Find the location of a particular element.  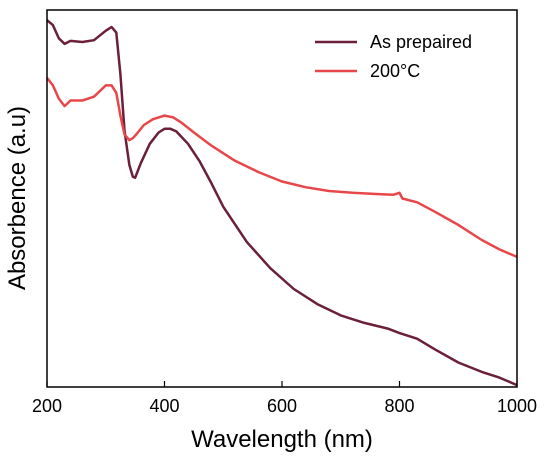

x-axis-ticks: 200 400 600 800 1000 is located at coordinates (284, 398).